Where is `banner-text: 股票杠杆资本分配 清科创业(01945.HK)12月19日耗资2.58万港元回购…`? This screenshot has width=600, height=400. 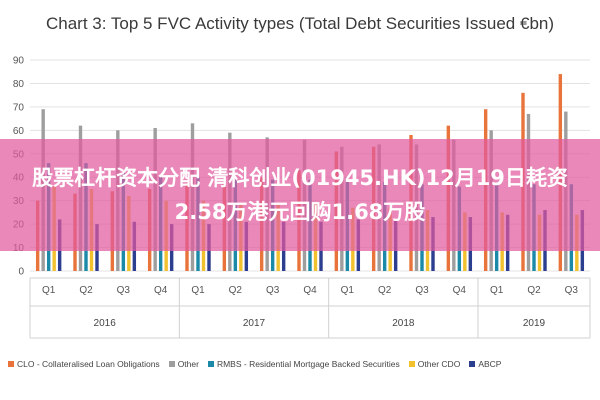 banner-text: 股票杠杆资本分配 清科创业(01945.HK)12月19日耗资2.58万港元回购… is located at coordinates (300, 195).